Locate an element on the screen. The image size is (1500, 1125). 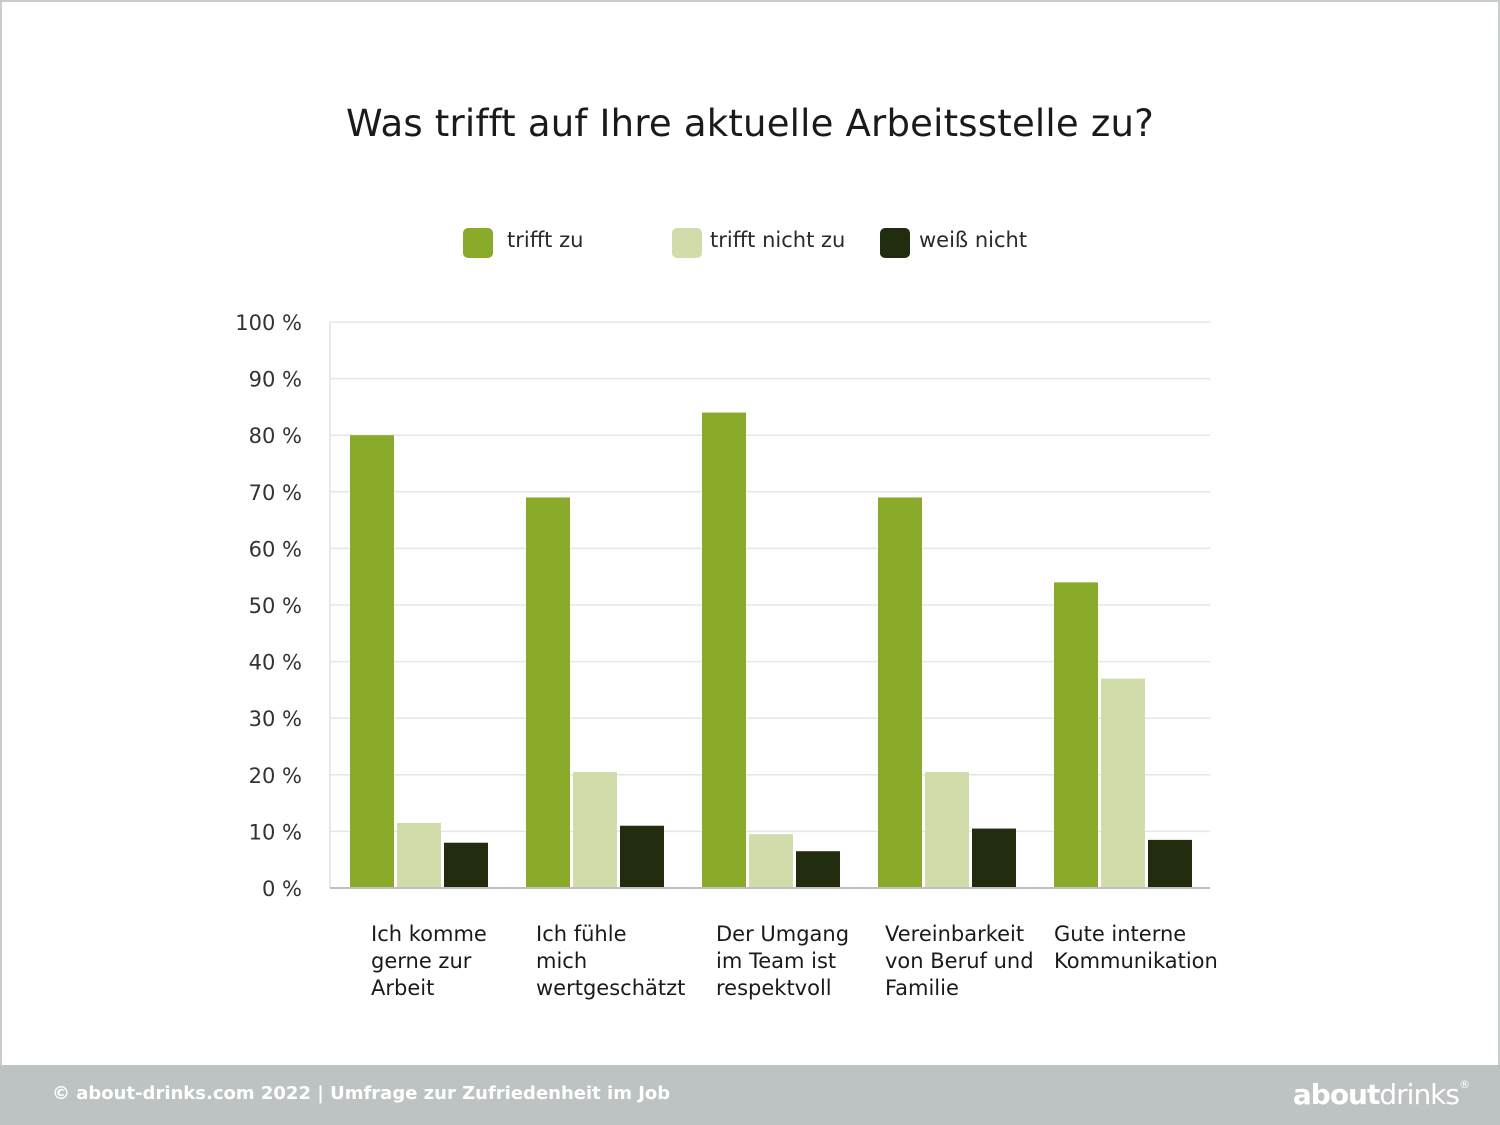
x-category-label: Vereinbarkeit von Beruf und Familie is located at coordinates (959, 961).